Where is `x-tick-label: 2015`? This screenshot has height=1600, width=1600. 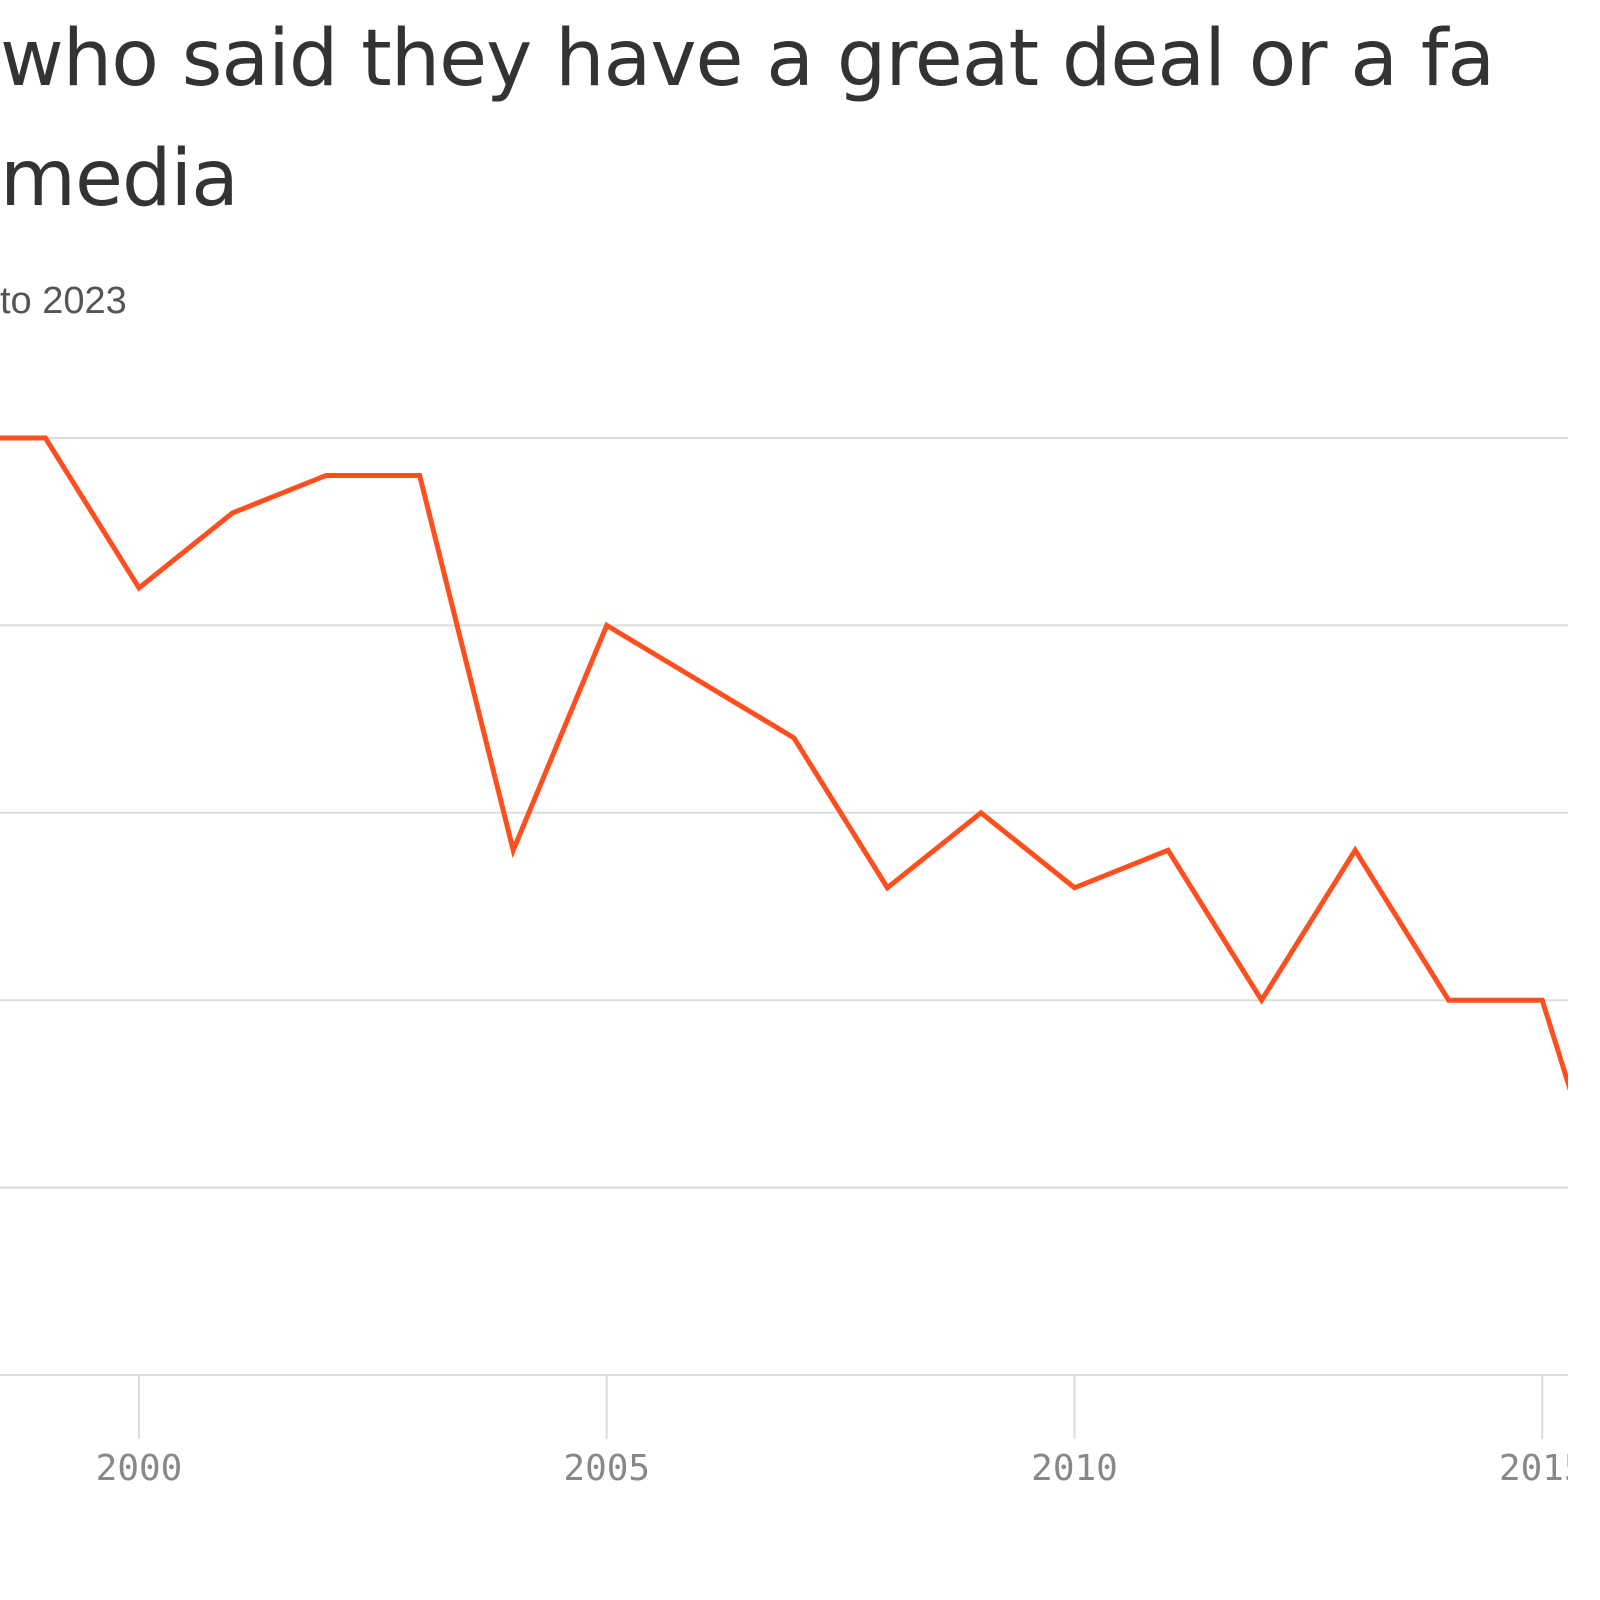 x-tick-label: 2015 is located at coordinates (1533, 1468).